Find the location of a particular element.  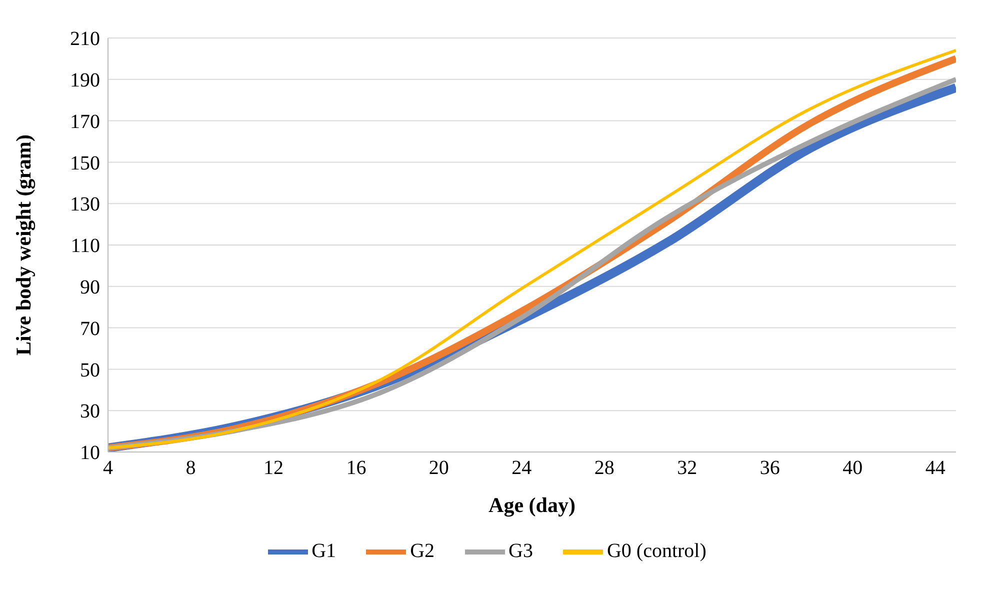

x-tick-label: 4 is located at coordinates (108, 468).